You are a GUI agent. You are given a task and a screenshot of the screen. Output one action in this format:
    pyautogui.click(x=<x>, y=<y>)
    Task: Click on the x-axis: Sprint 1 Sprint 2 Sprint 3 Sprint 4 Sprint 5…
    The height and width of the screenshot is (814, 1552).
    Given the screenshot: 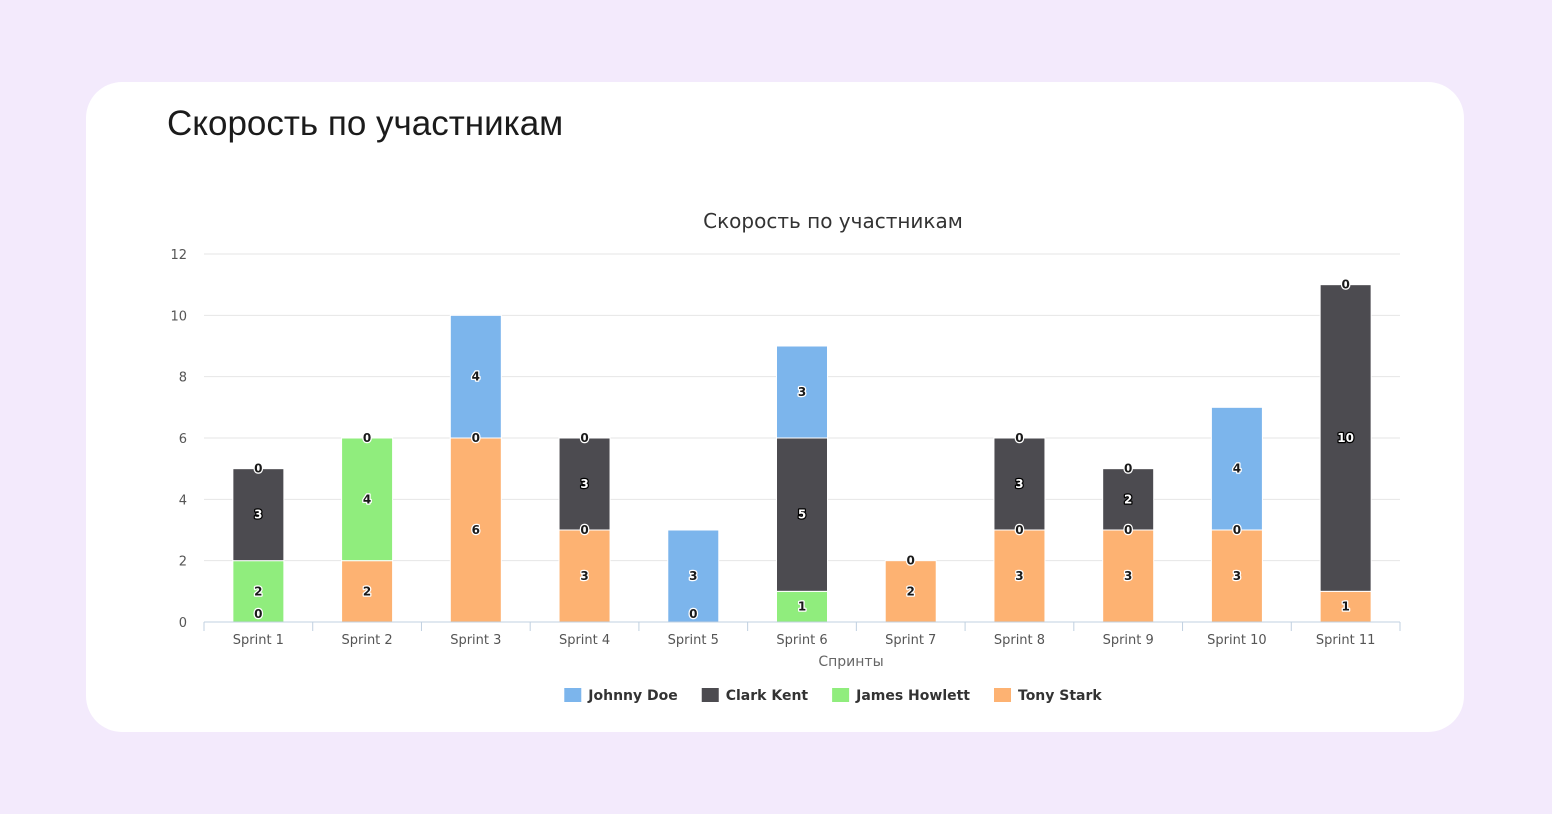 What is the action you would take?
    pyautogui.click(x=802, y=634)
    